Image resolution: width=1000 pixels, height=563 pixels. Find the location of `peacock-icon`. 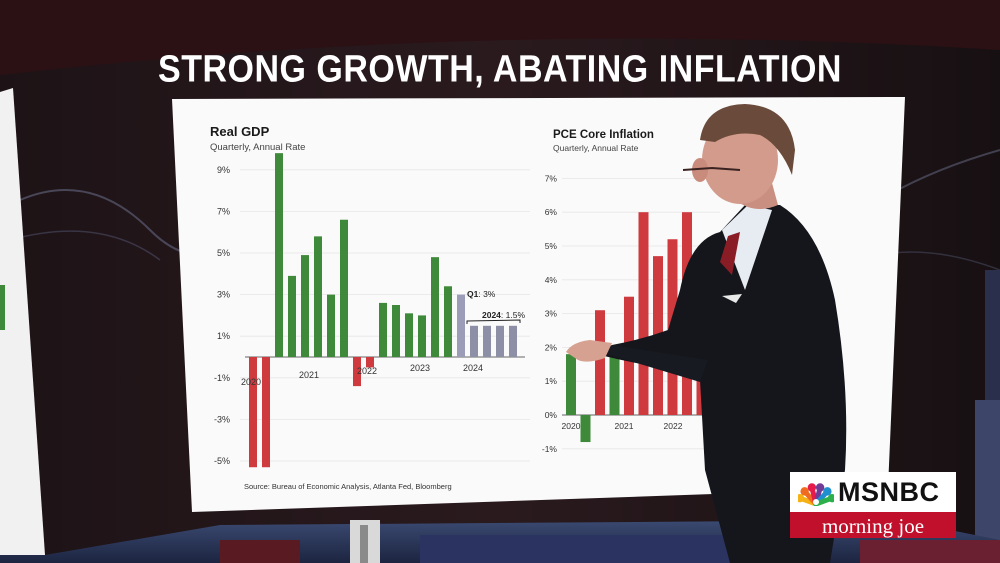

peacock-icon is located at coordinates (816, 494).